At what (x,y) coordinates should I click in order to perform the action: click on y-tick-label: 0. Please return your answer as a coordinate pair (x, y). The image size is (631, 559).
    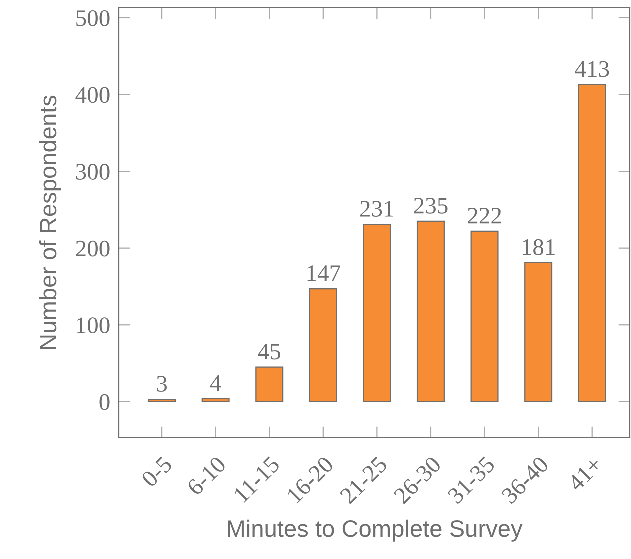
    Looking at the image, I should click on (105, 402).